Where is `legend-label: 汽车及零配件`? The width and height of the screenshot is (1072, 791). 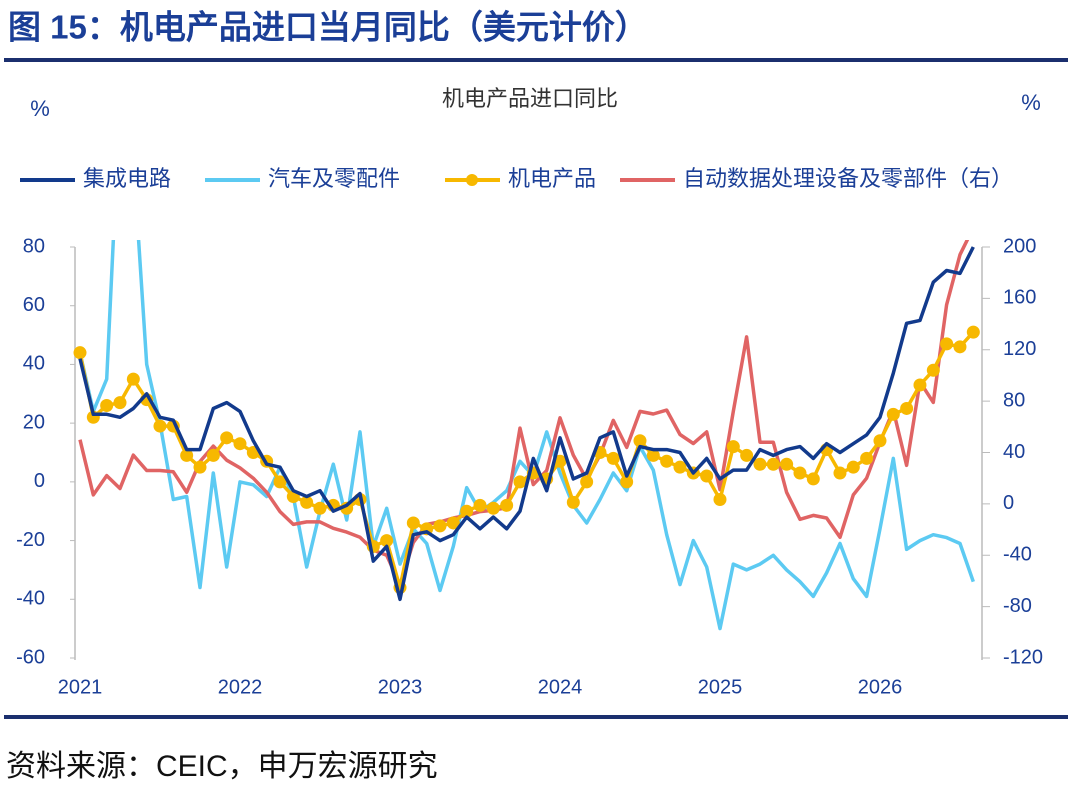
legend-label: 汽车及零配件 is located at coordinates (334, 178).